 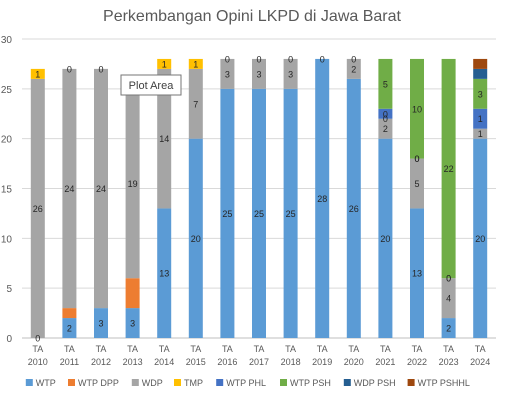 I want to click on data-label: 26, so click(x=38, y=209).